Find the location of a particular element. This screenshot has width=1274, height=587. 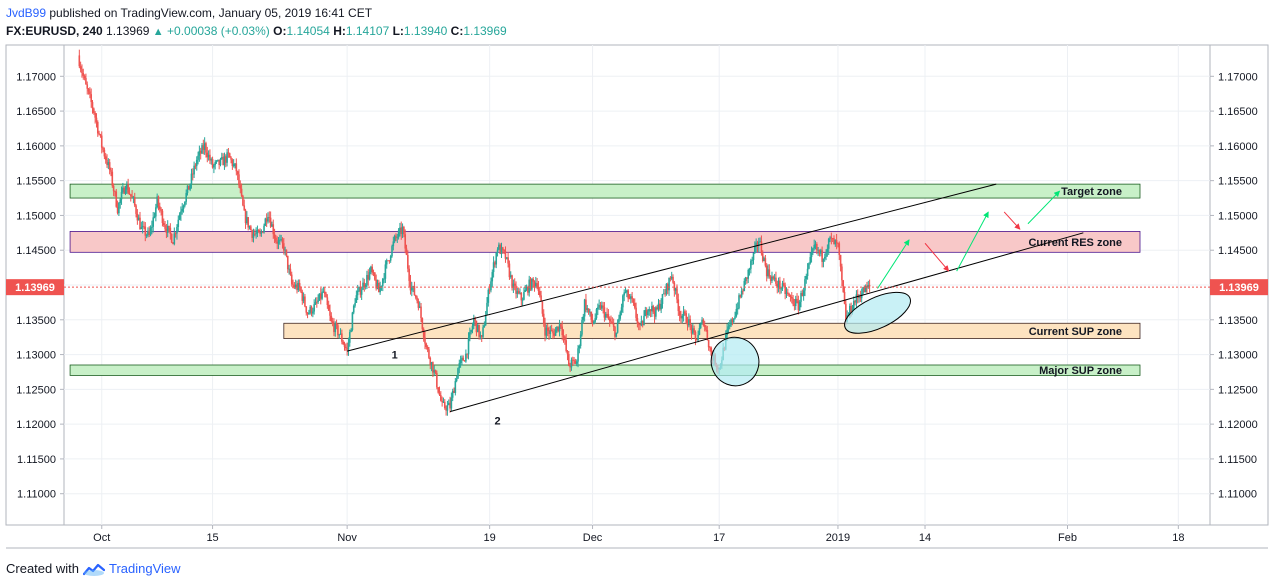

highlight-ellipse is located at coordinates (877, 312).